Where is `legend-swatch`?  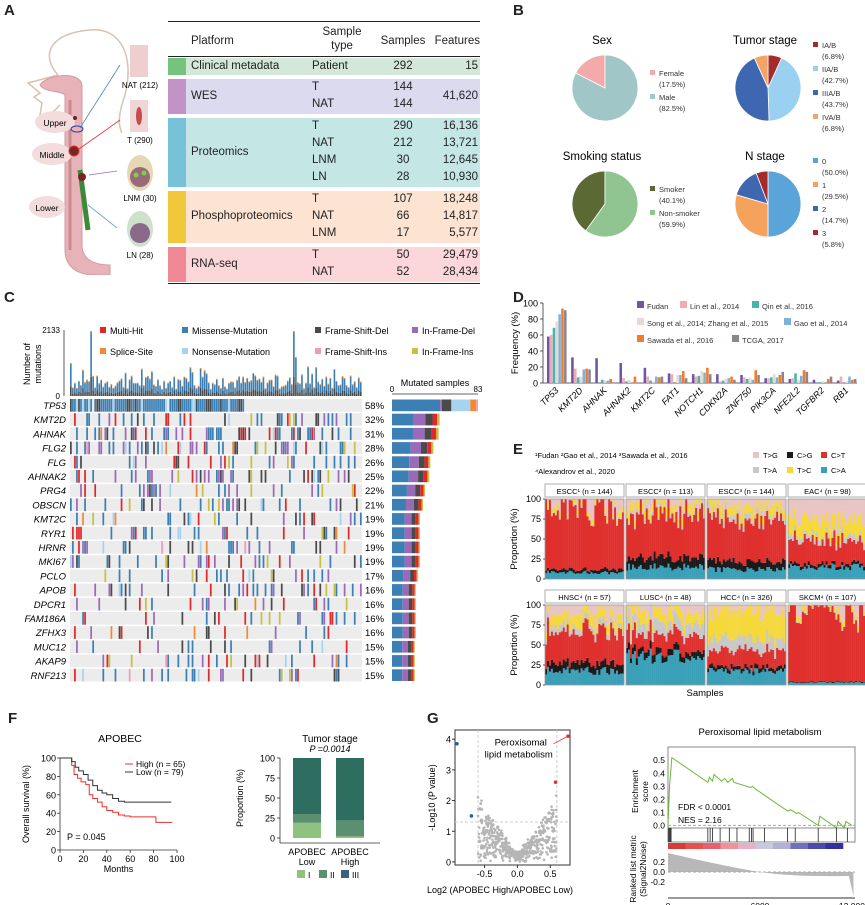 legend-swatch is located at coordinates (301, 874).